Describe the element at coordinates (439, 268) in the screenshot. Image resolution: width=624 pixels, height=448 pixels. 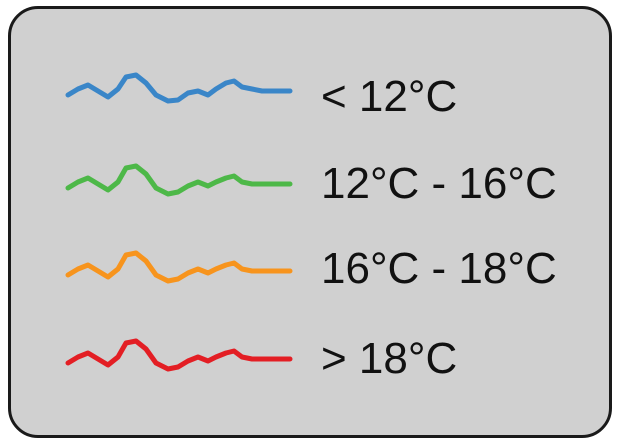
I see `legend-label-16-to-18: 16°C - 18°C` at that location.